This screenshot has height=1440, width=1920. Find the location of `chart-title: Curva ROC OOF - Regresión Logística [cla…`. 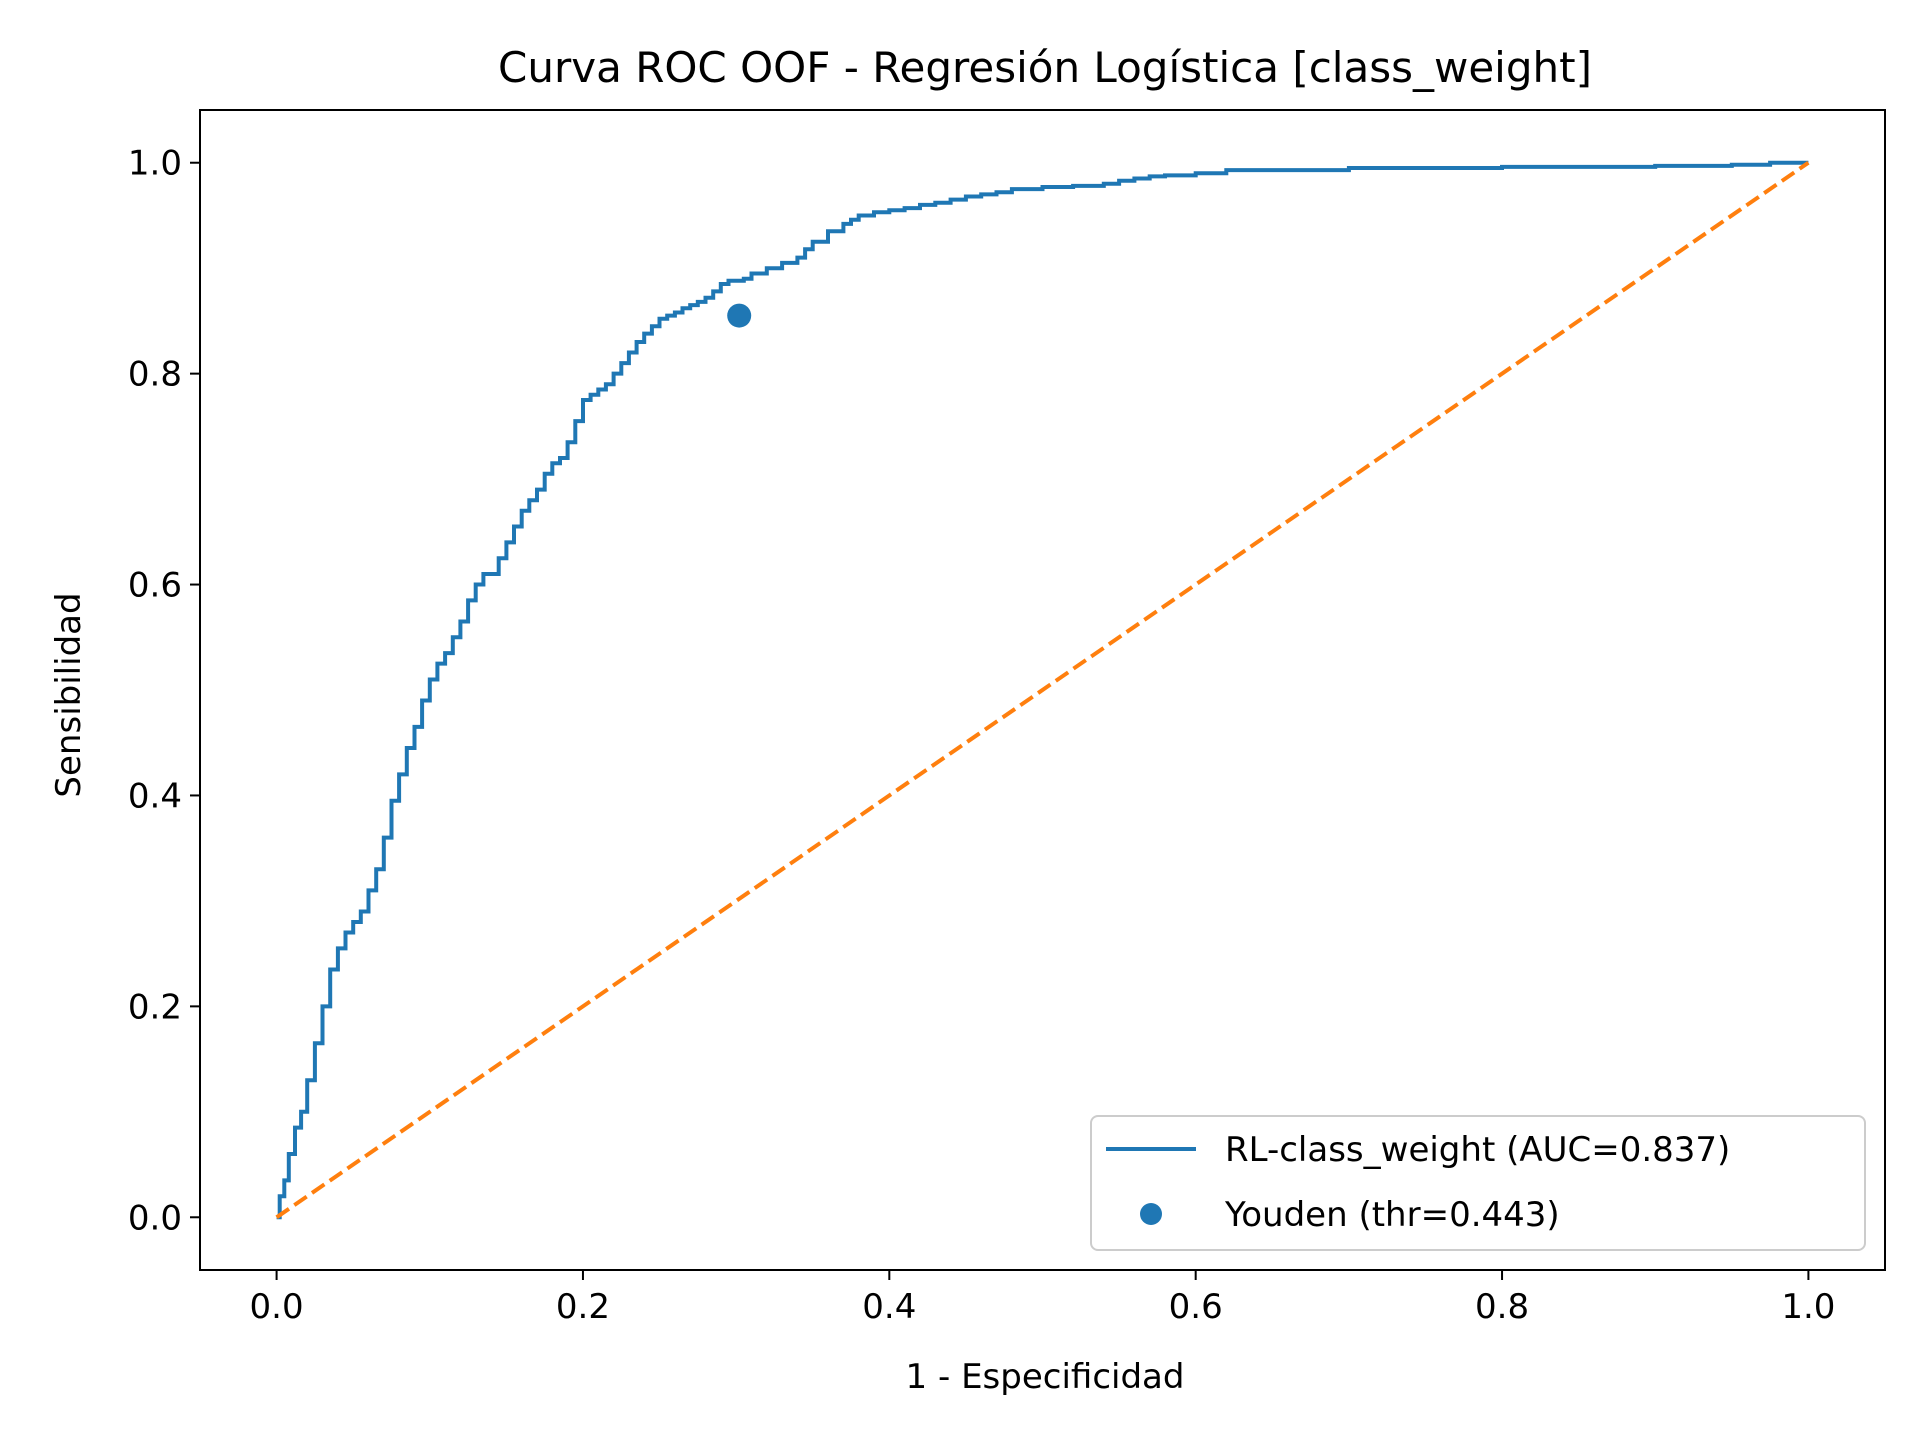

chart-title: Curva ROC OOF - Regresión Logística [cla… is located at coordinates (1045, 67).